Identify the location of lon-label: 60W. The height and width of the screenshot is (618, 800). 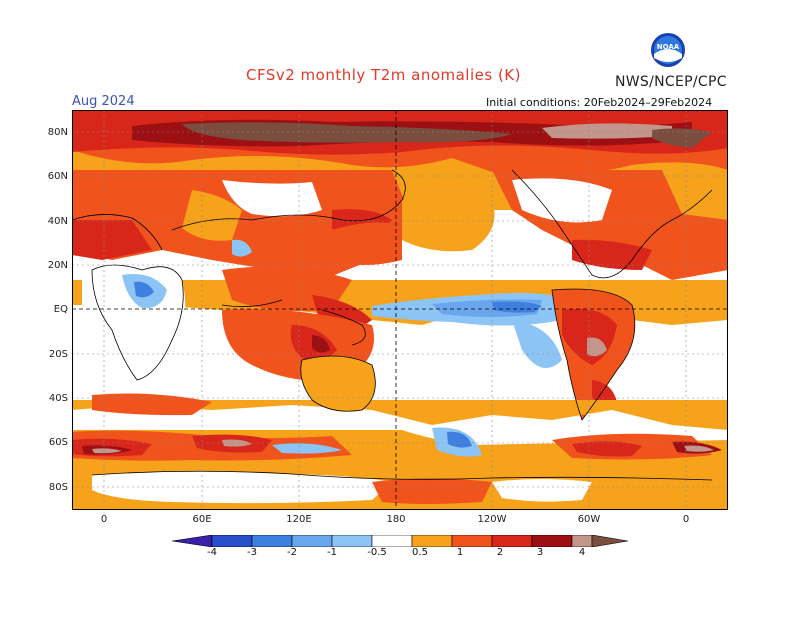
(589, 519).